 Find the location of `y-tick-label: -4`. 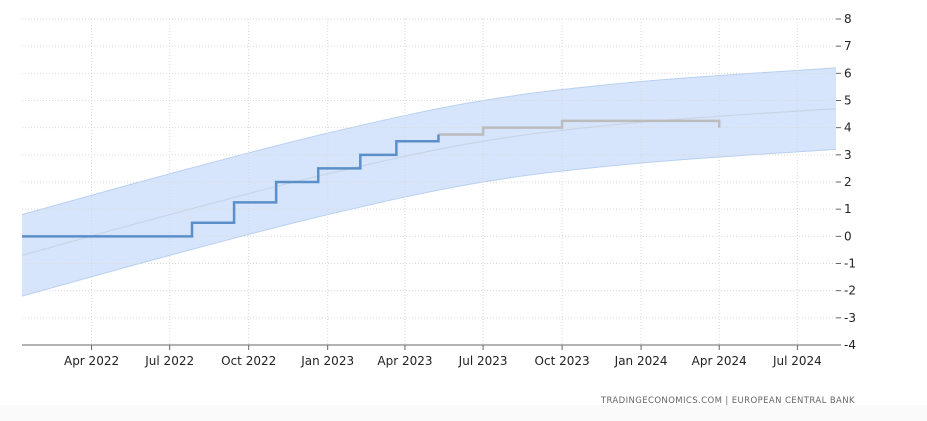

y-tick-label: -4 is located at coordinates (850, 345).